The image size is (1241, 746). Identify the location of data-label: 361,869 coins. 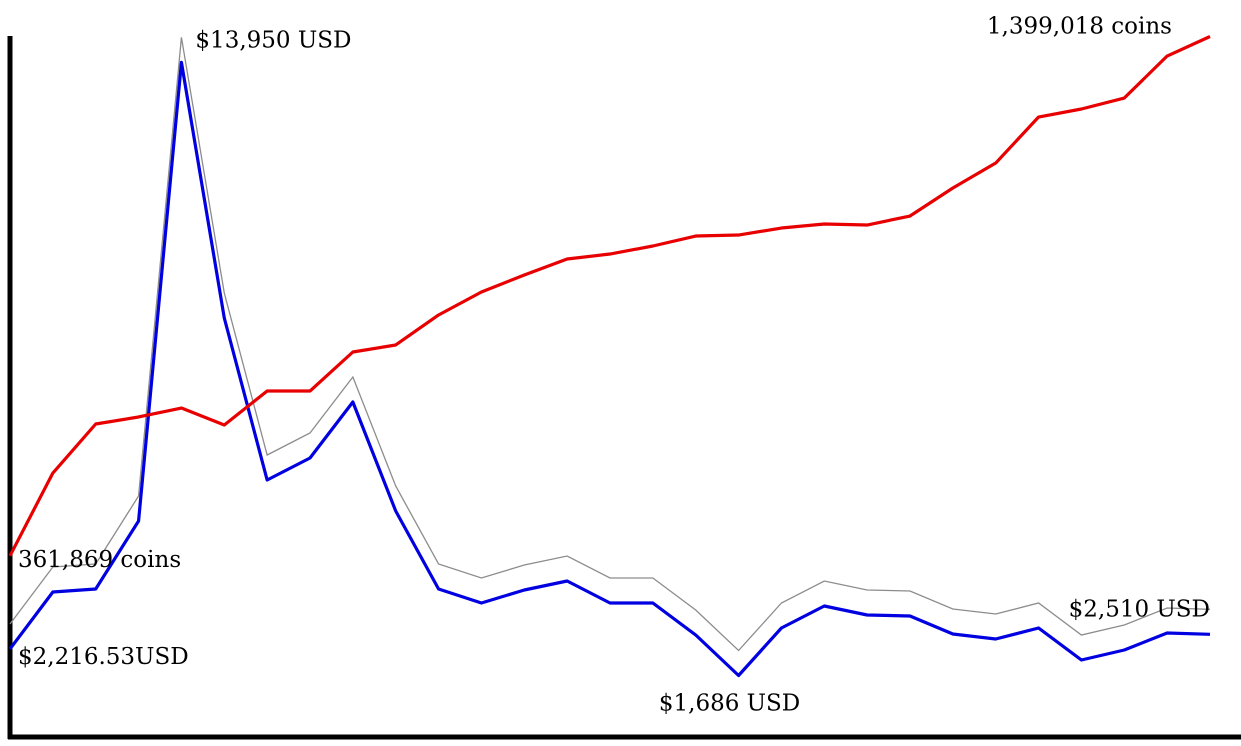
(99, 560).